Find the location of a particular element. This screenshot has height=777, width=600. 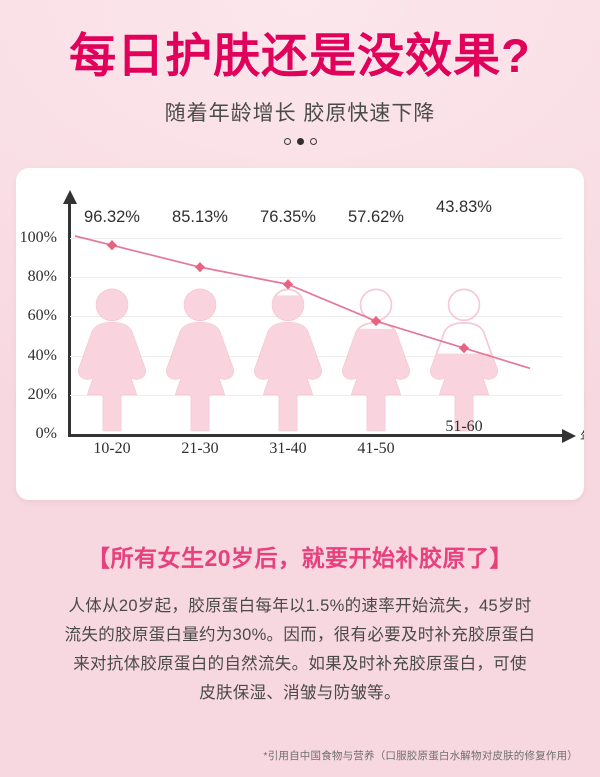

x-axis-tick-label: 21-30 is located at coordinates (200, 448).